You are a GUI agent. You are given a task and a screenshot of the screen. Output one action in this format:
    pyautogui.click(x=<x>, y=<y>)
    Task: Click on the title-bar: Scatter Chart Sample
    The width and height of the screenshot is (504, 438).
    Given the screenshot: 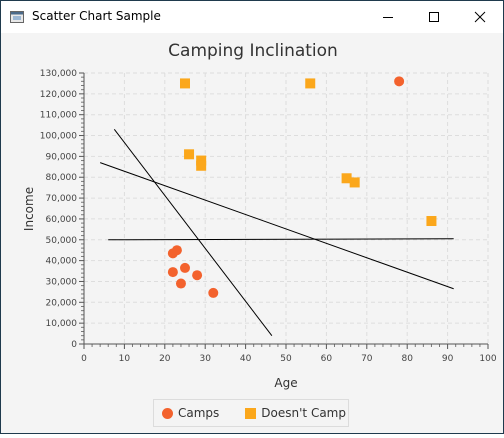 What is the action you would take?
    pyautogui.click(x=252, y=17)
    